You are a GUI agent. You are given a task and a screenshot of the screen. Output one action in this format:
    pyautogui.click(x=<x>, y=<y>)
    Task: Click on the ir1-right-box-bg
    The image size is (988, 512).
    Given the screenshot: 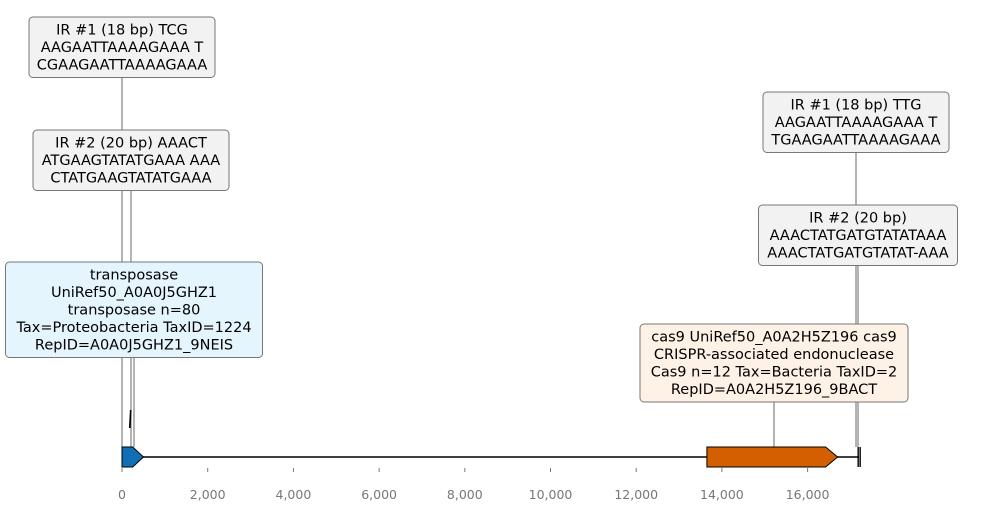 What is the action you would take?
    pyautogui.click(x=856, y=122)
    